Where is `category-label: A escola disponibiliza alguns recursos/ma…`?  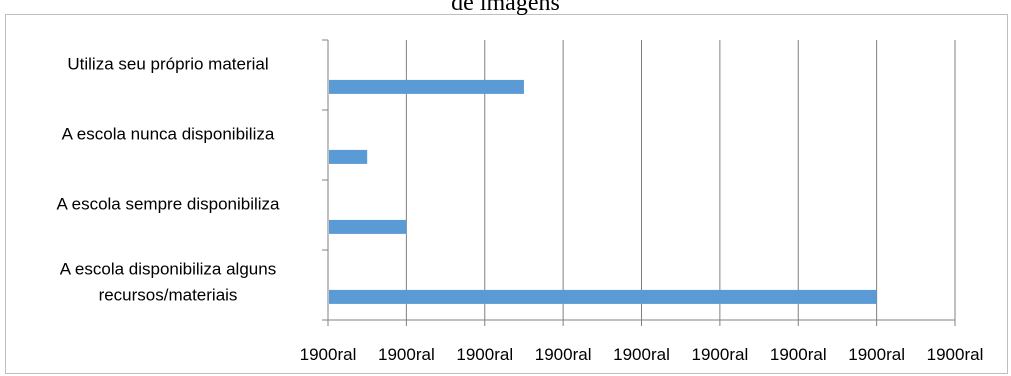
category-label: A escola disponibiliza alguns recursos/ma… is located at coordinates (168, 281).